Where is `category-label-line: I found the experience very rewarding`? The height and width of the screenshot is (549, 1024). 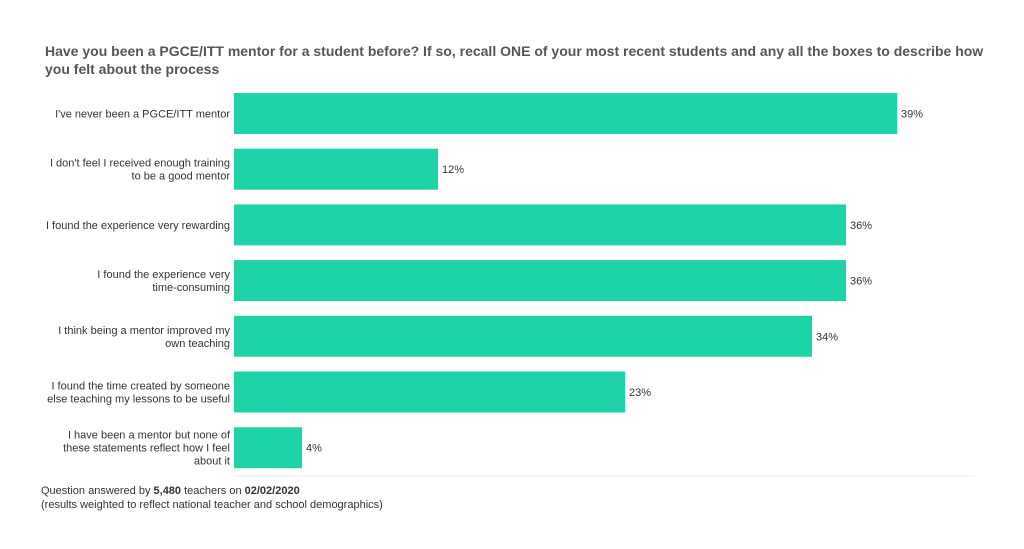
category-label-line: I found the experience very rewarding is located at coordinates (138, 226).